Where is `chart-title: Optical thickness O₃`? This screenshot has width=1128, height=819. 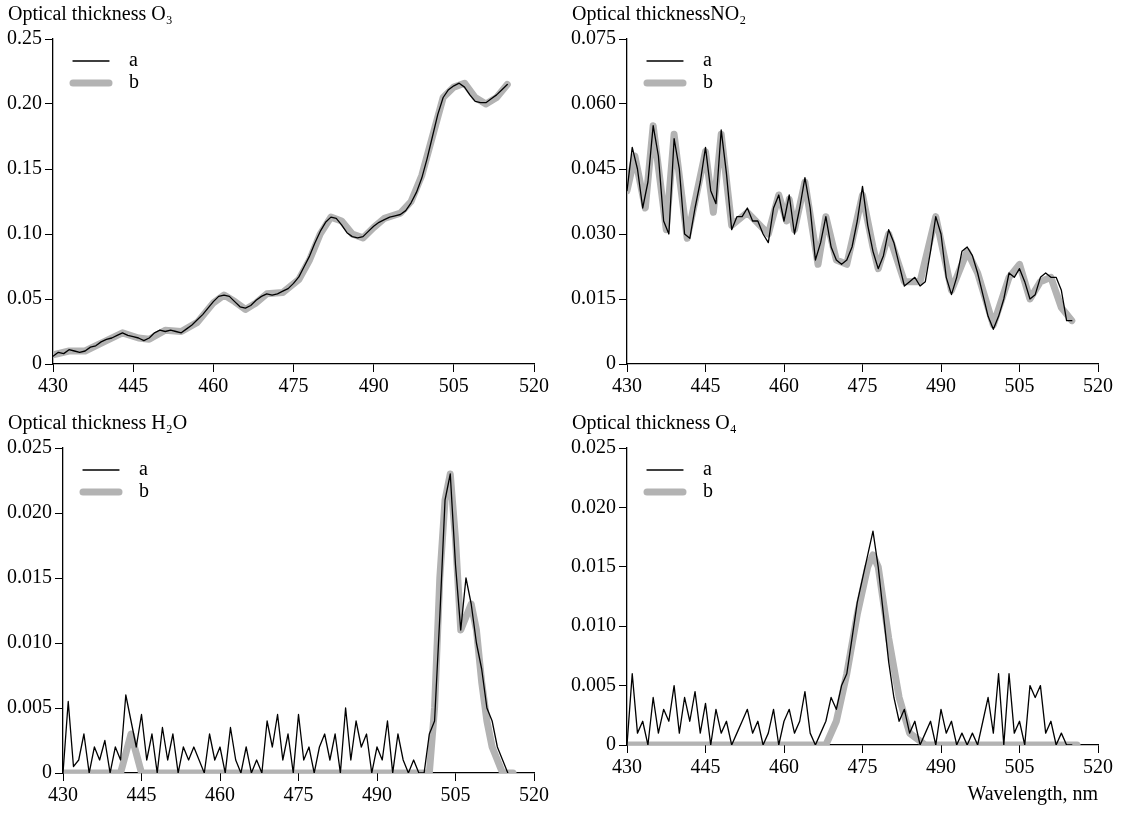
chart-title: Optical thickness O₃ is located at coordinates (90, 13).